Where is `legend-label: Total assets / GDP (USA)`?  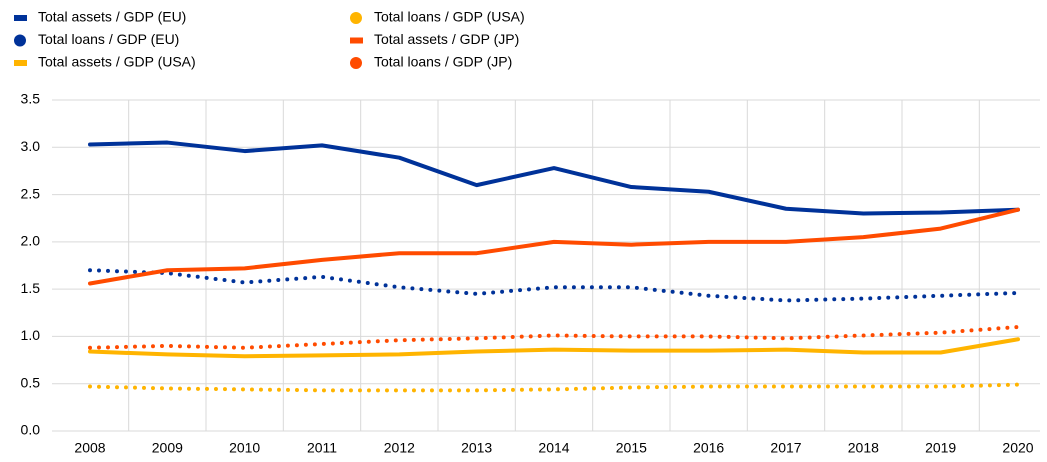
legend-label: Total assets / GDP (USA) is located at coordinates (117, 62).